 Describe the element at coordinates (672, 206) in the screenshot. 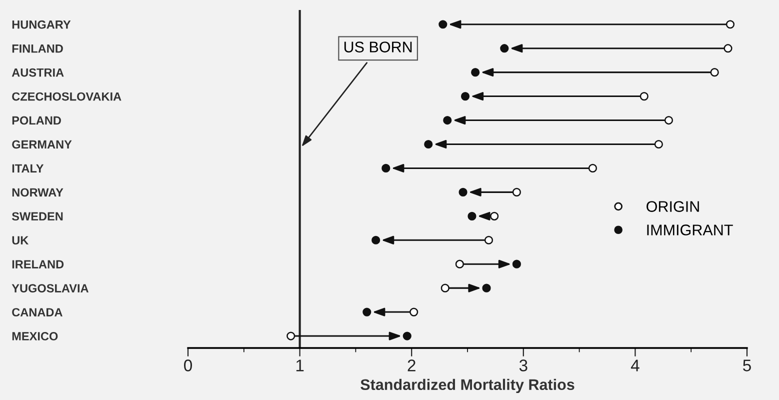

I see `legend-label: ORIGIN` at that location.